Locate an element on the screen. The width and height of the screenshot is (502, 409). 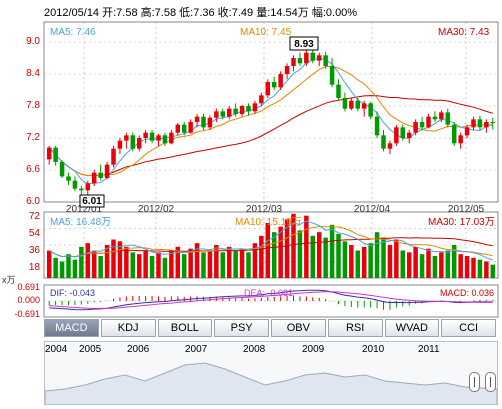
volume-ma5-legend: MA5: 16.48万 is located at coordinates (80, 222).